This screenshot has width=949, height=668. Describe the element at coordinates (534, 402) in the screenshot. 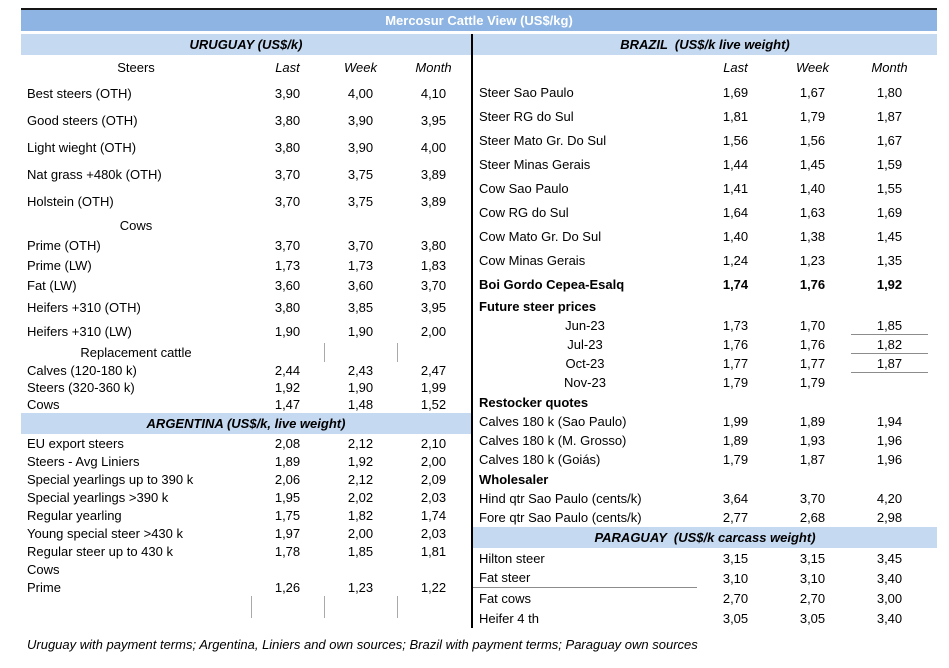

I see `row-label: Restocker quotes` at that location.